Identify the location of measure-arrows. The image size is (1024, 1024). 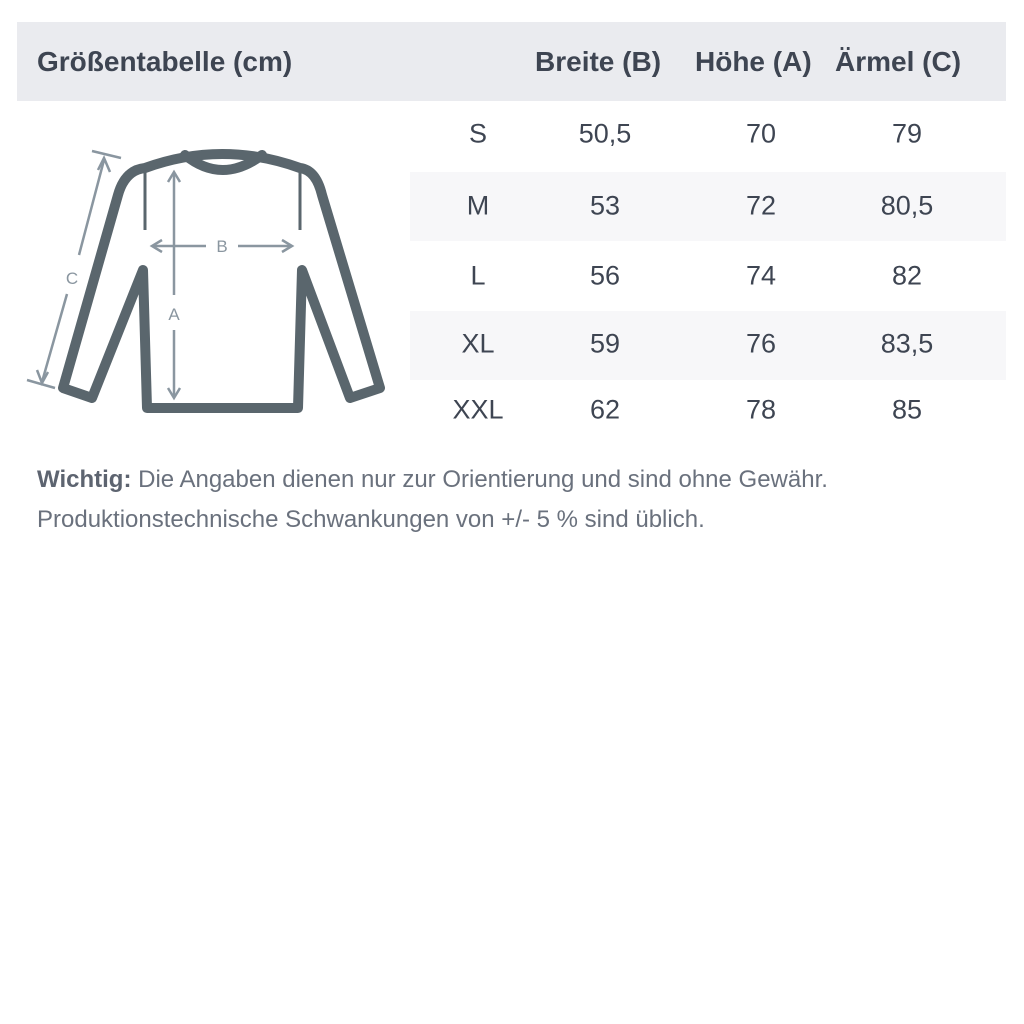
(160, 275).